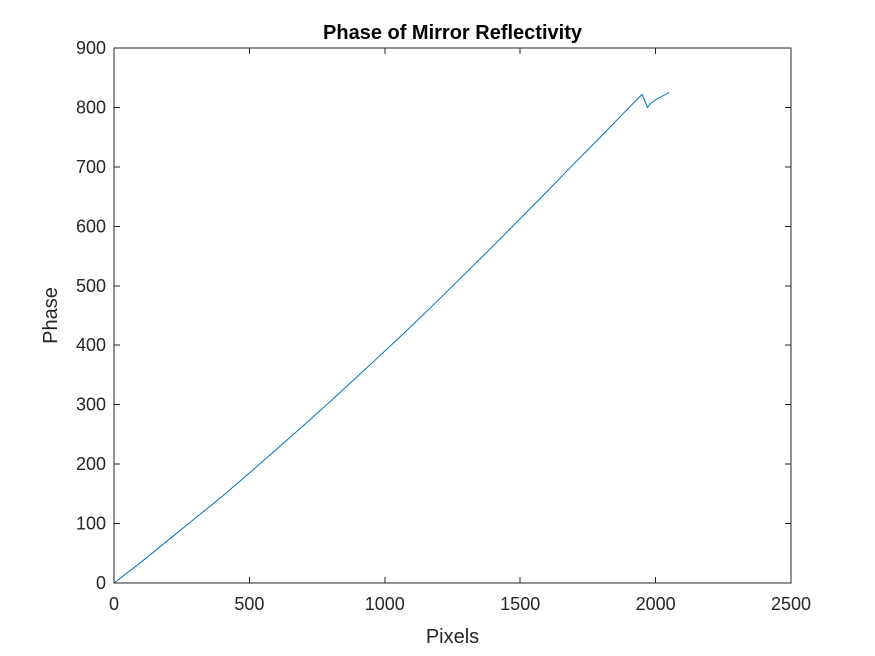  I want to click on y-tick-label: 300, so click(91, 405).